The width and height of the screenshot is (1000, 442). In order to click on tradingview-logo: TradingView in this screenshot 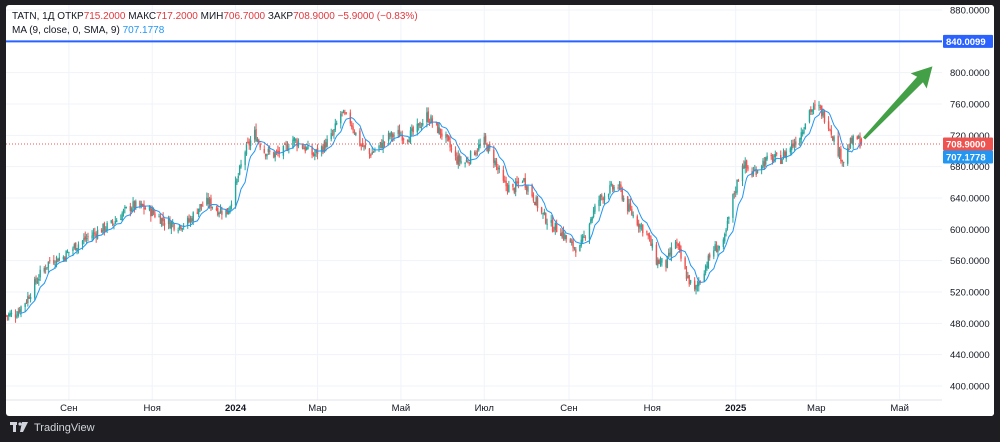, I will do `click(52, 428)`.